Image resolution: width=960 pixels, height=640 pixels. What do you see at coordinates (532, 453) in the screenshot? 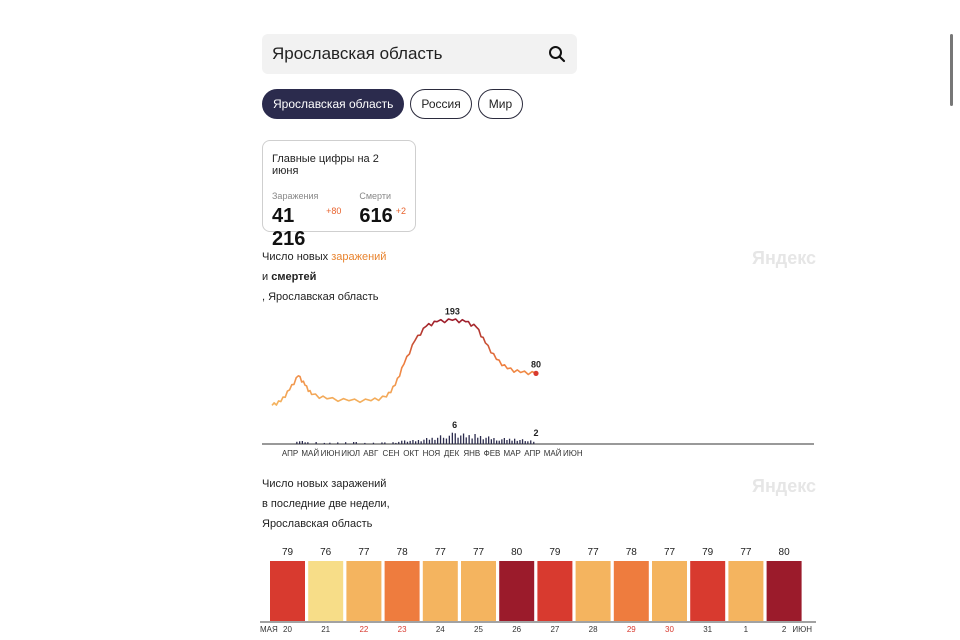
I see `x-tick-label: АПР` at bounding box center [532, 453].